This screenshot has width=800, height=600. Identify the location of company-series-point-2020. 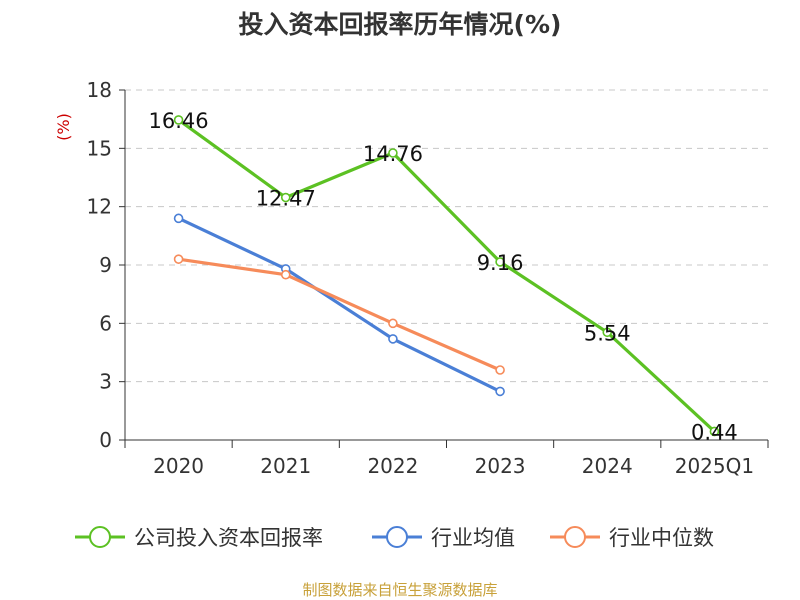
(178, 120).